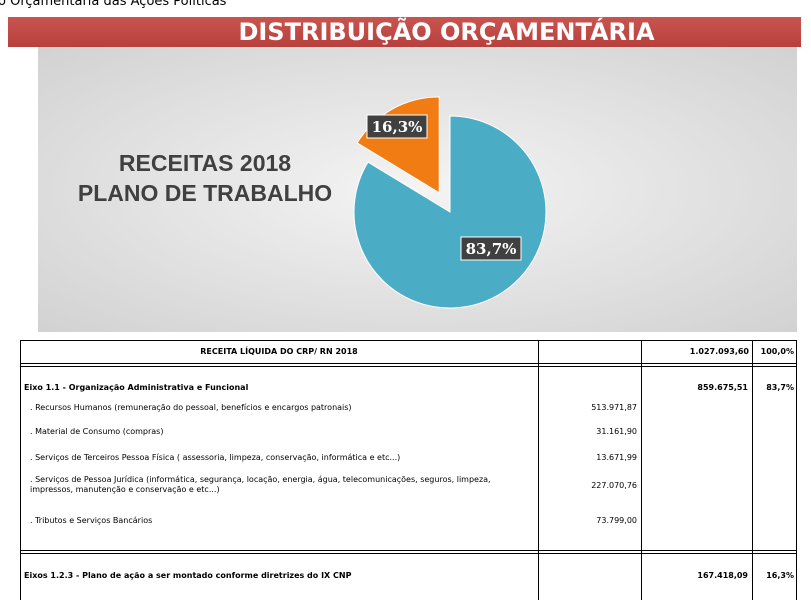  Describe the element at coordinates (616, 431) in the screenshot. I see `item-value: 31.161,90` at that location.